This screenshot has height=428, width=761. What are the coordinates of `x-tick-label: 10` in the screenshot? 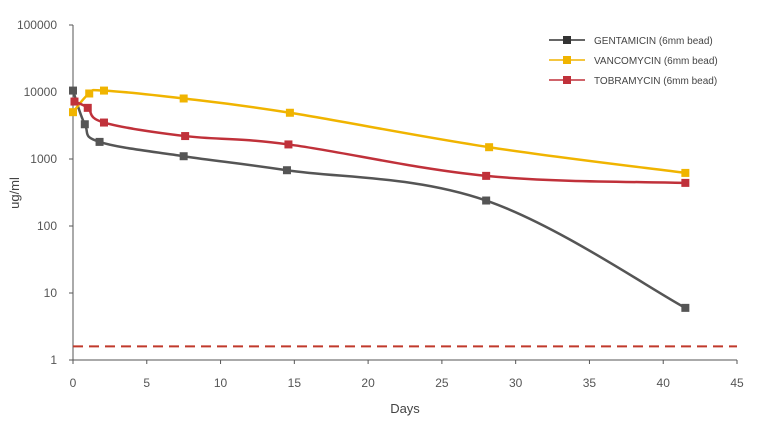 It's located at (221, 383).